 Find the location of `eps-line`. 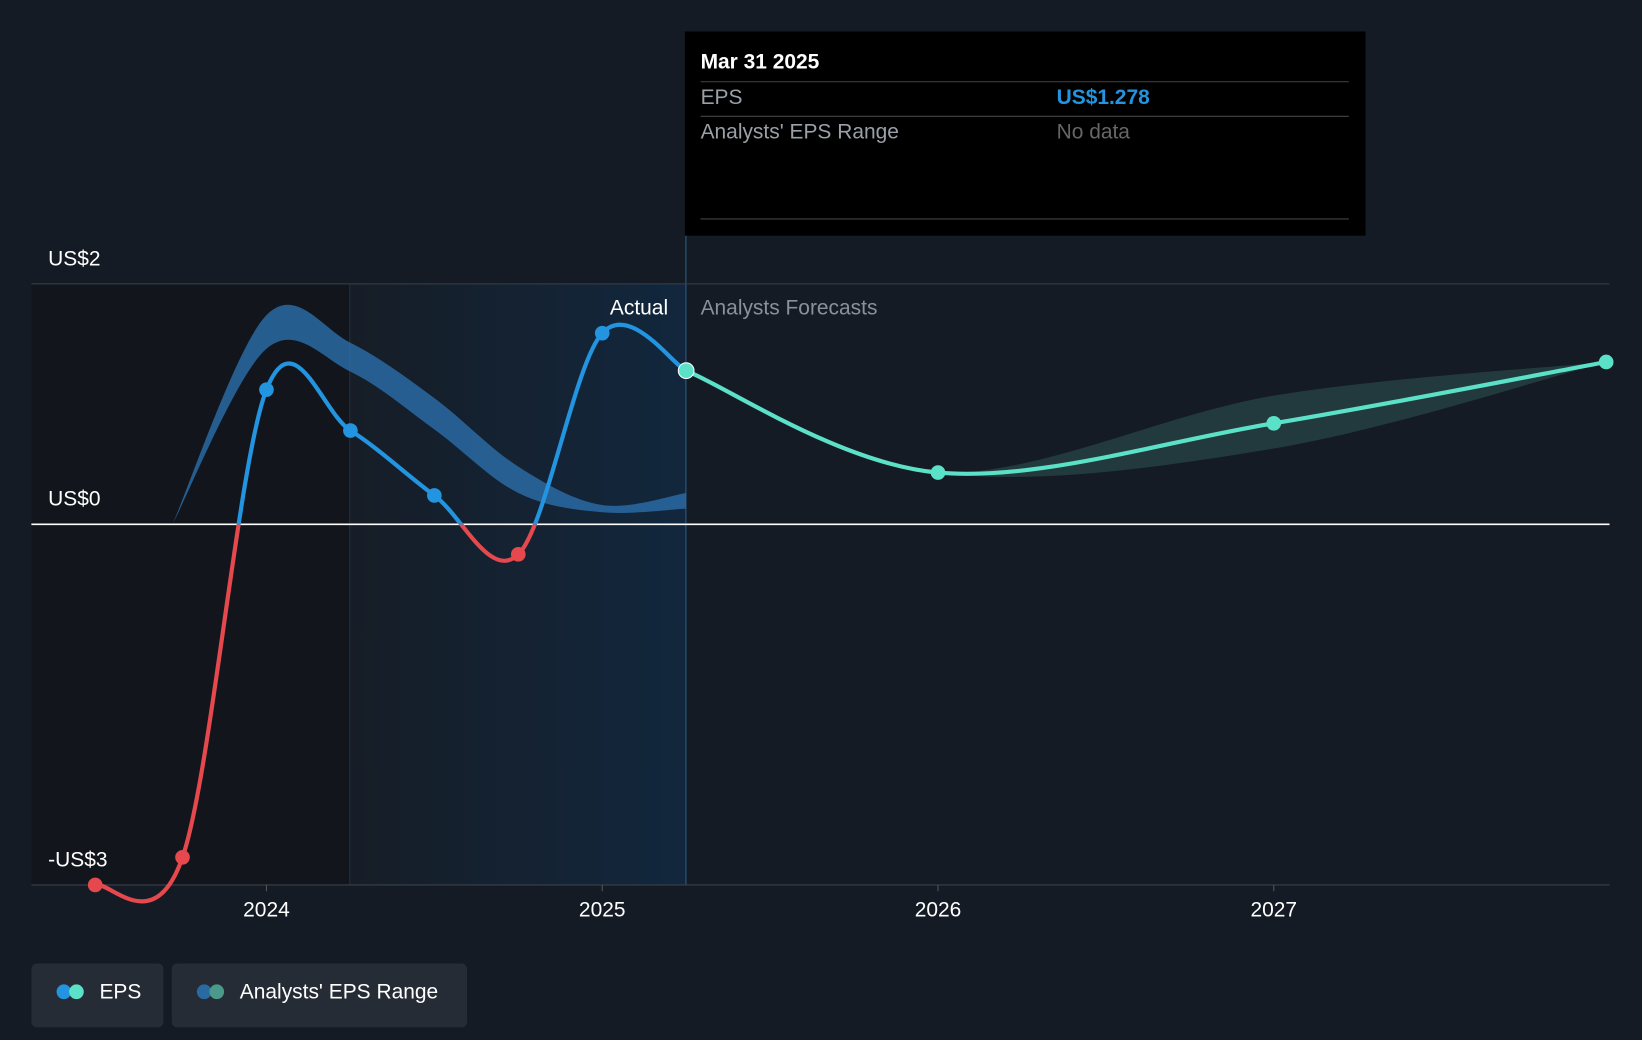

eps-line is located at coordinates (1146, 417).